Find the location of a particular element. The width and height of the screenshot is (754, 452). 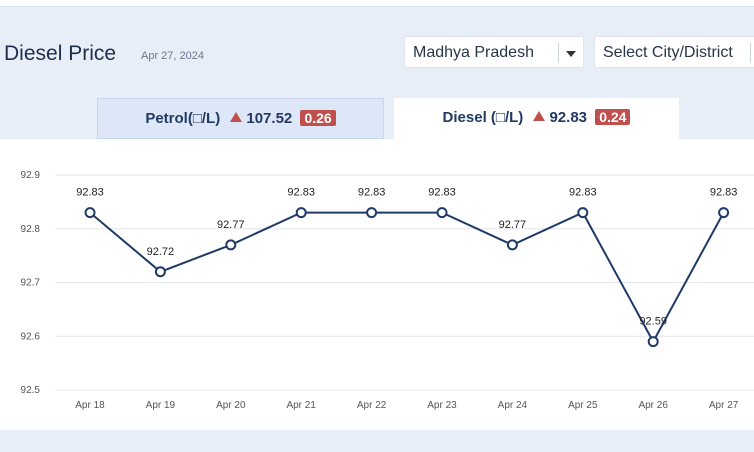

y-tick-label: 92.6 is located at coordinates (31, 336).